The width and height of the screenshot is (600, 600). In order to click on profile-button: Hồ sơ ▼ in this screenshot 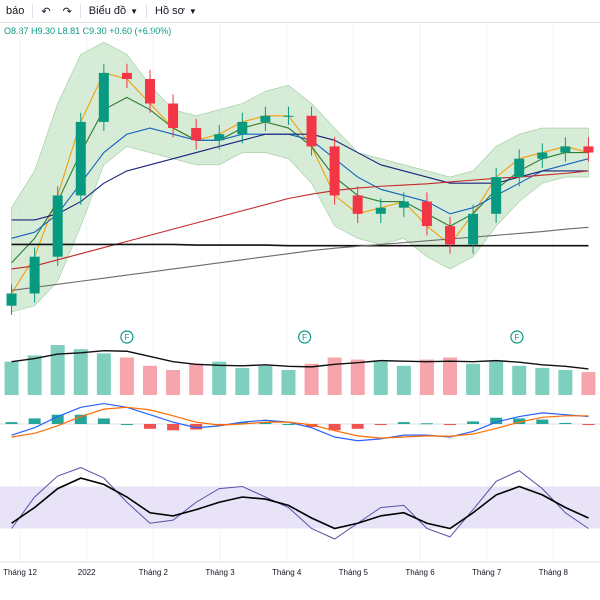, I will do `click(176, 11)`.